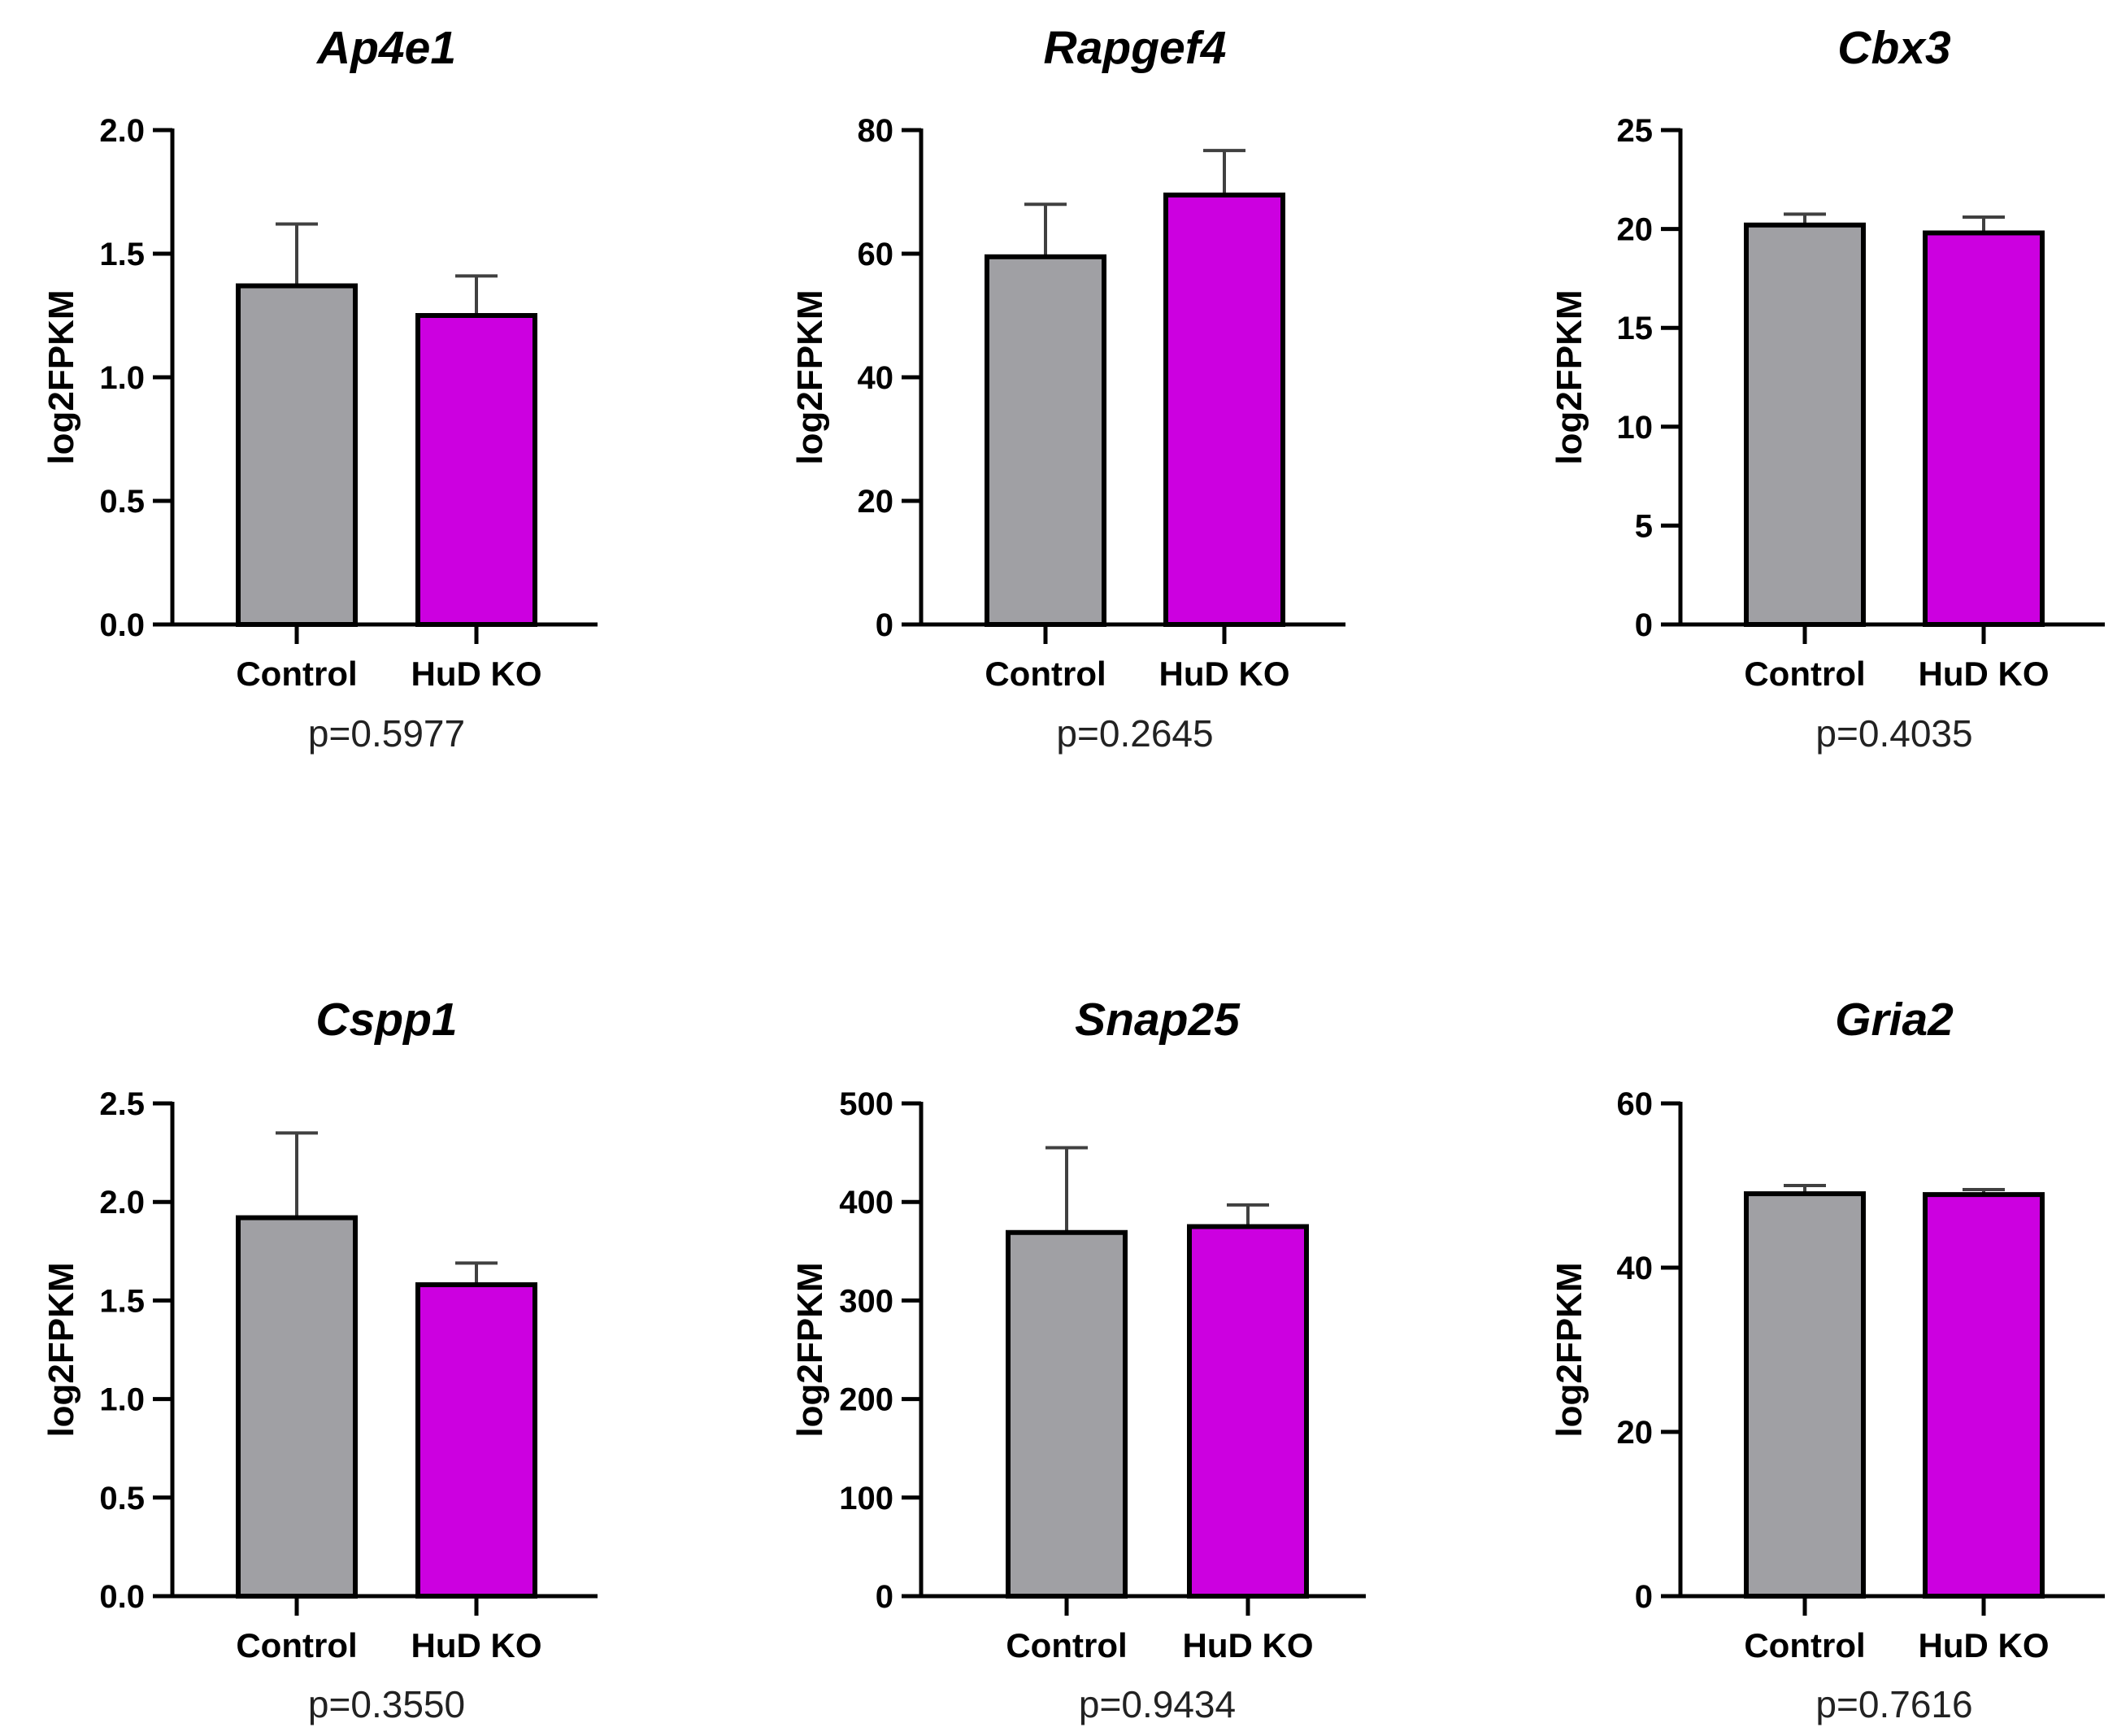  What do you see at coordinates (866, 1400) in the screenshot?
I see `y-tick-label: 200` at bounding box center [866, 1400].